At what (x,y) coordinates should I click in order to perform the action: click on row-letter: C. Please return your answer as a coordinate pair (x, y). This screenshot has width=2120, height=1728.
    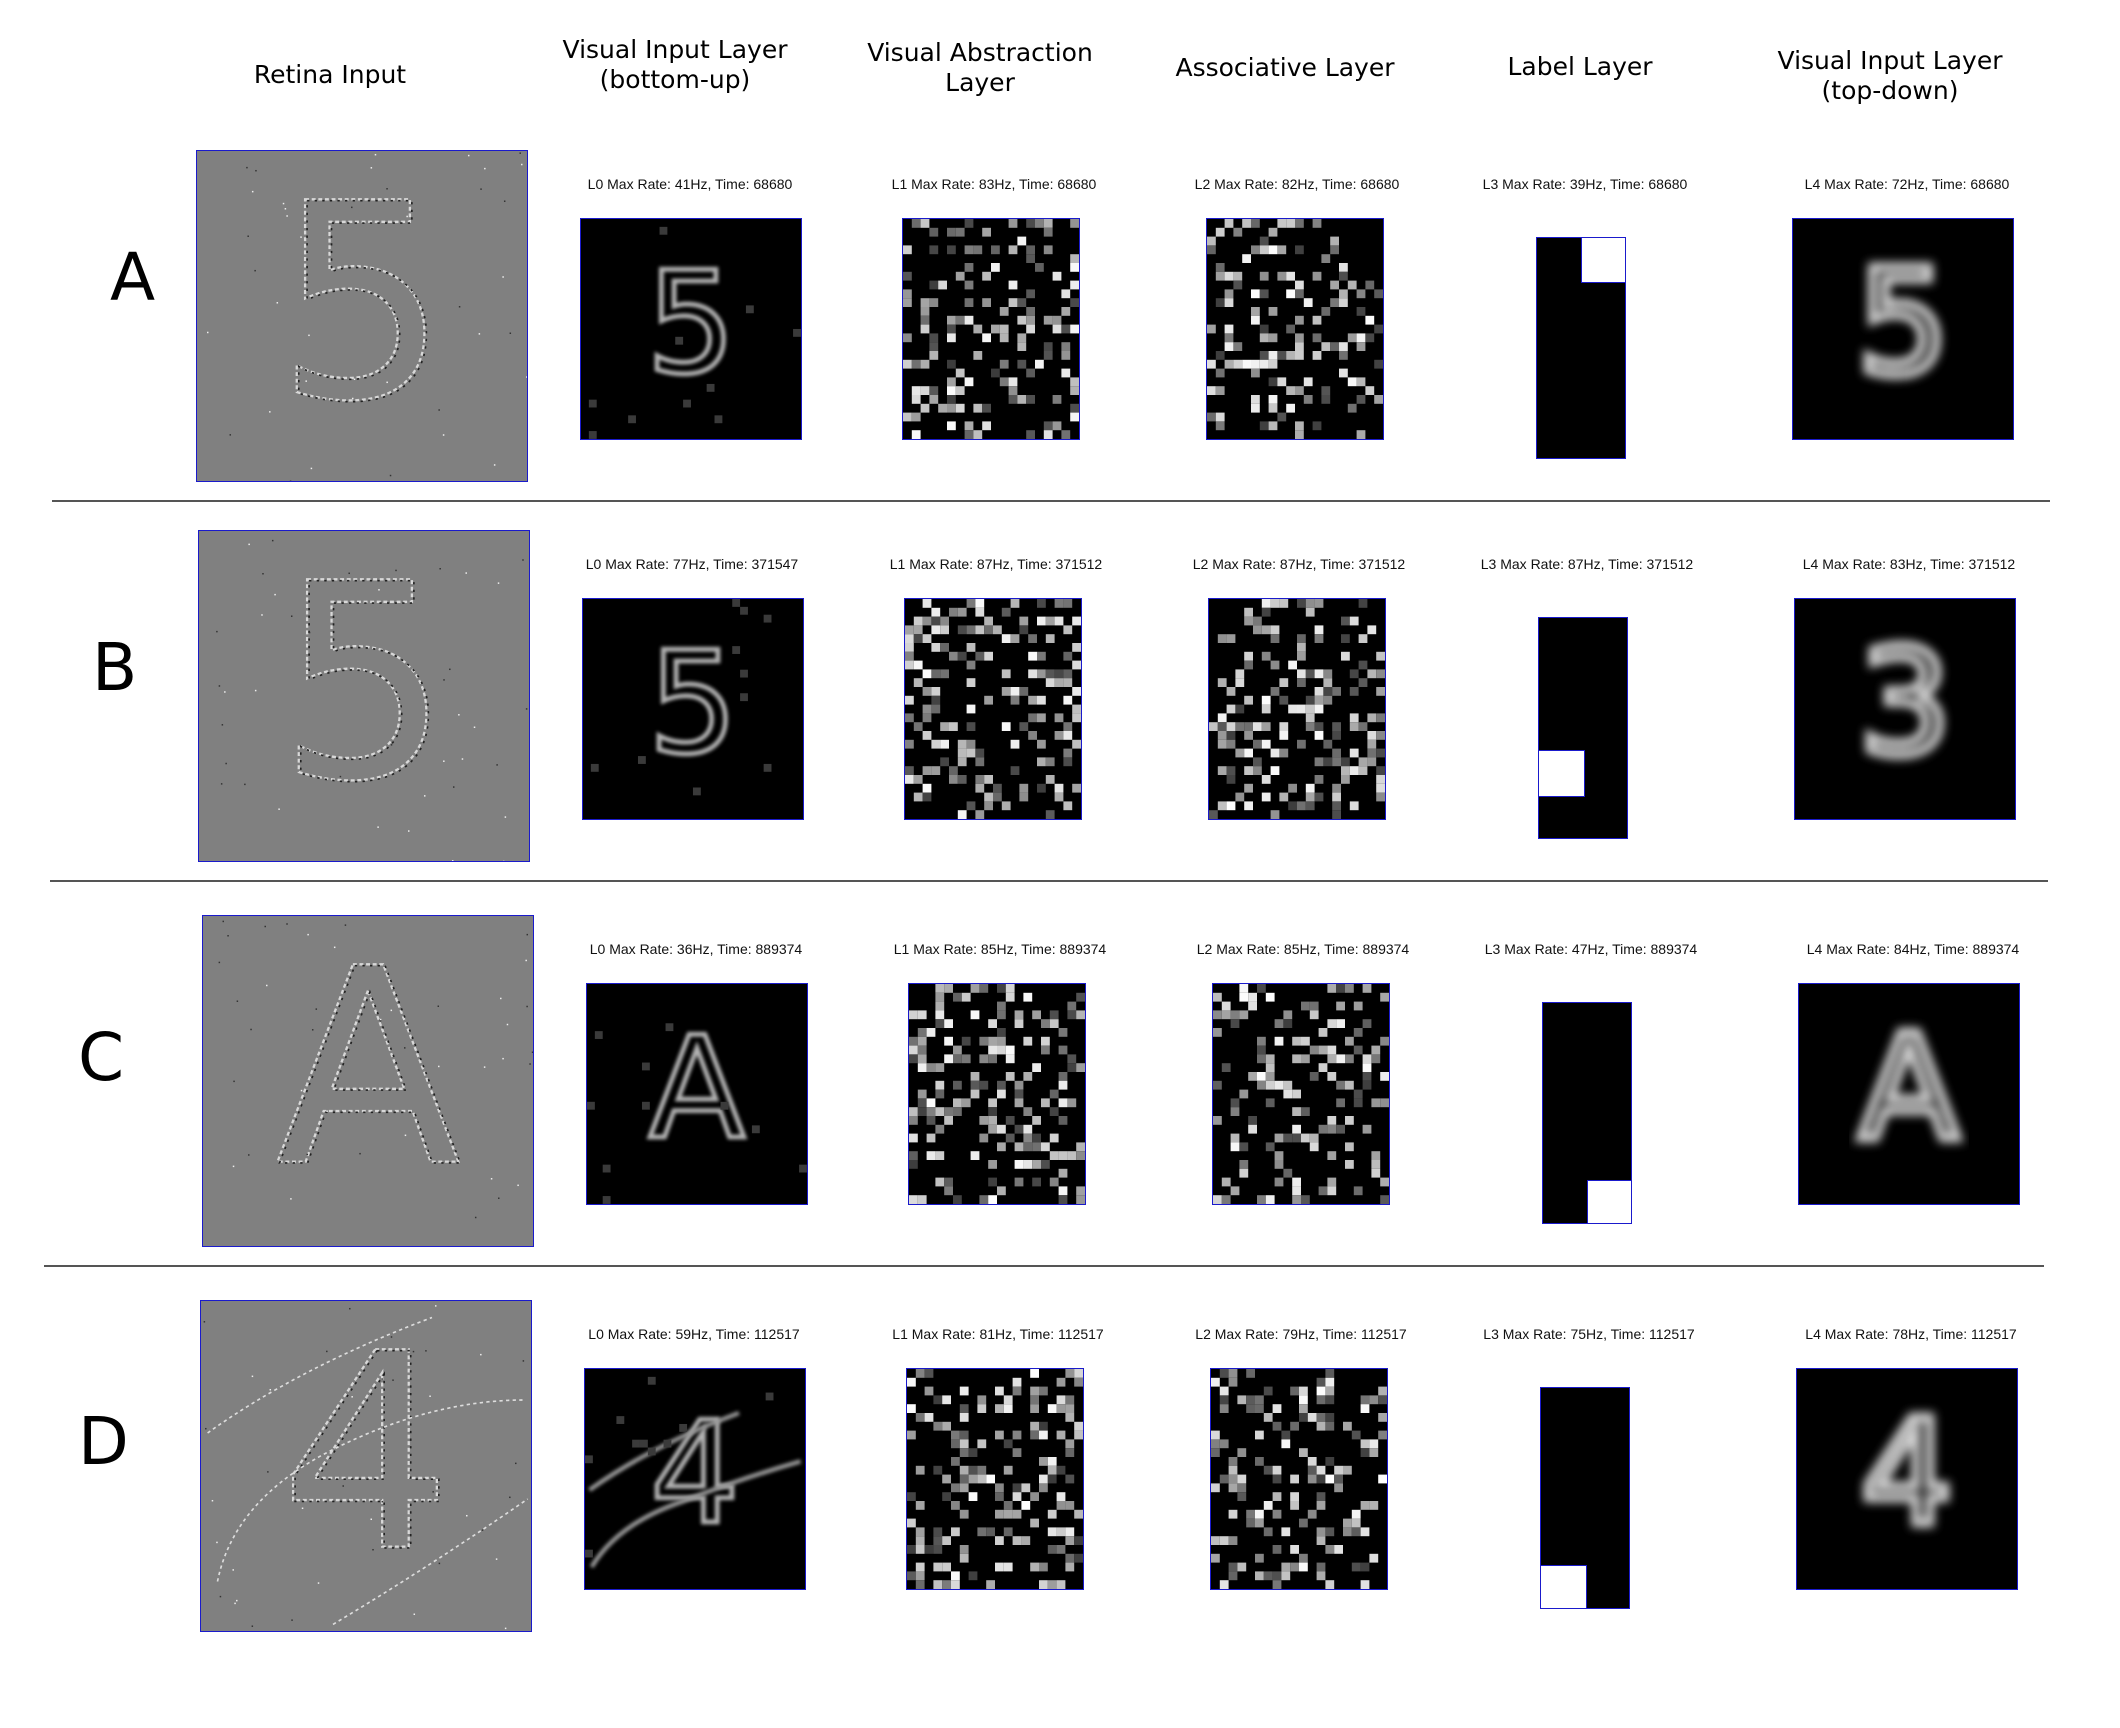
    Looking at the image, I should click on (101, 1057).